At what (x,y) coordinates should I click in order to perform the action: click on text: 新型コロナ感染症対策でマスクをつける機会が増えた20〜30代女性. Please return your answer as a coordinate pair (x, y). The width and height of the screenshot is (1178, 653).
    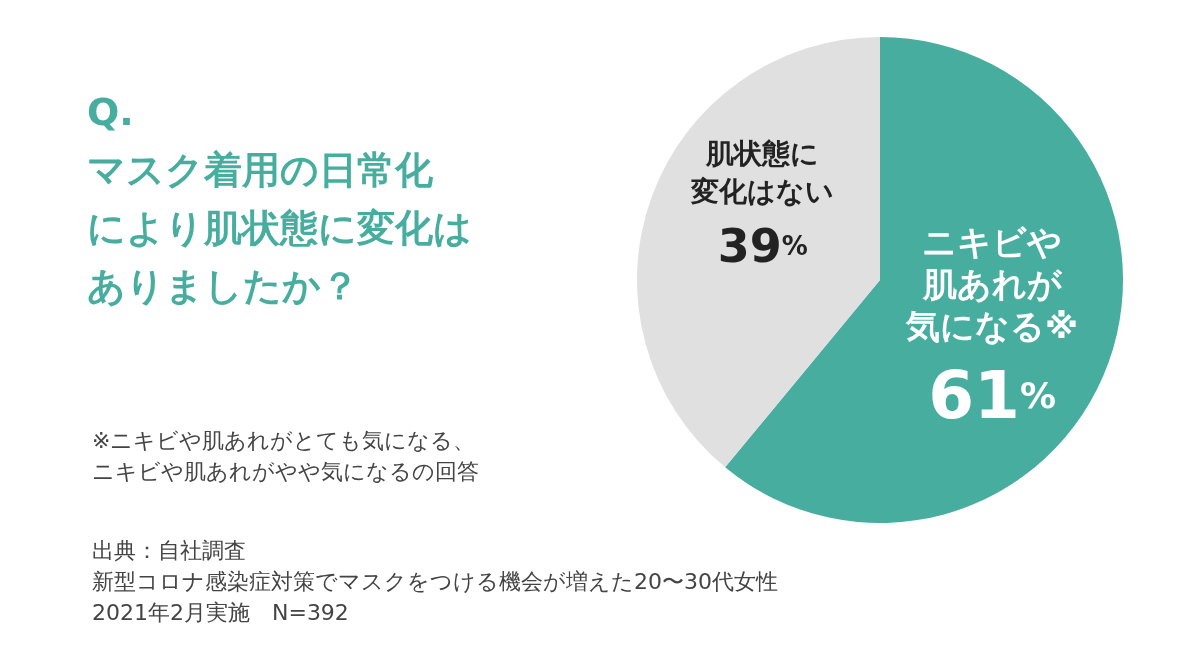
    Looking at the image, I should click on (435, 581).